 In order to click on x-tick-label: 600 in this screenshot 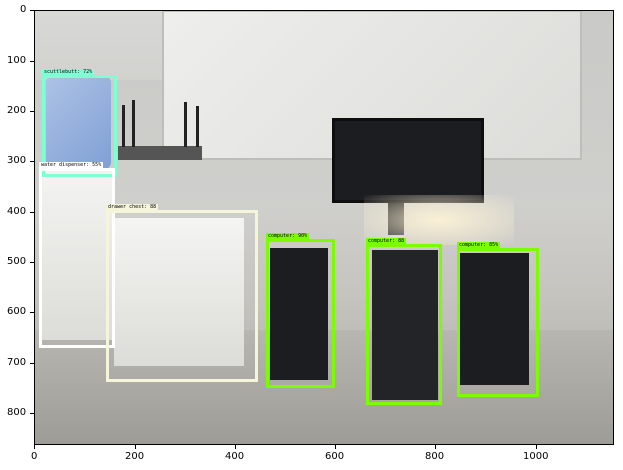, I will do `click(335, 456)`.